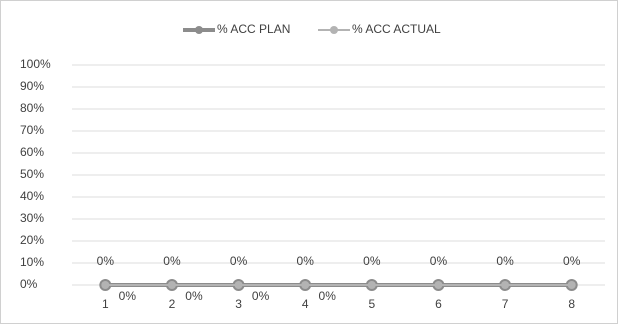 The width and height of the screenshot is (618, 324). What do you see at coordinates (32, 152) in the screenshot?
I see `y-tick-label: 60%` at bounding box center [32, 152].